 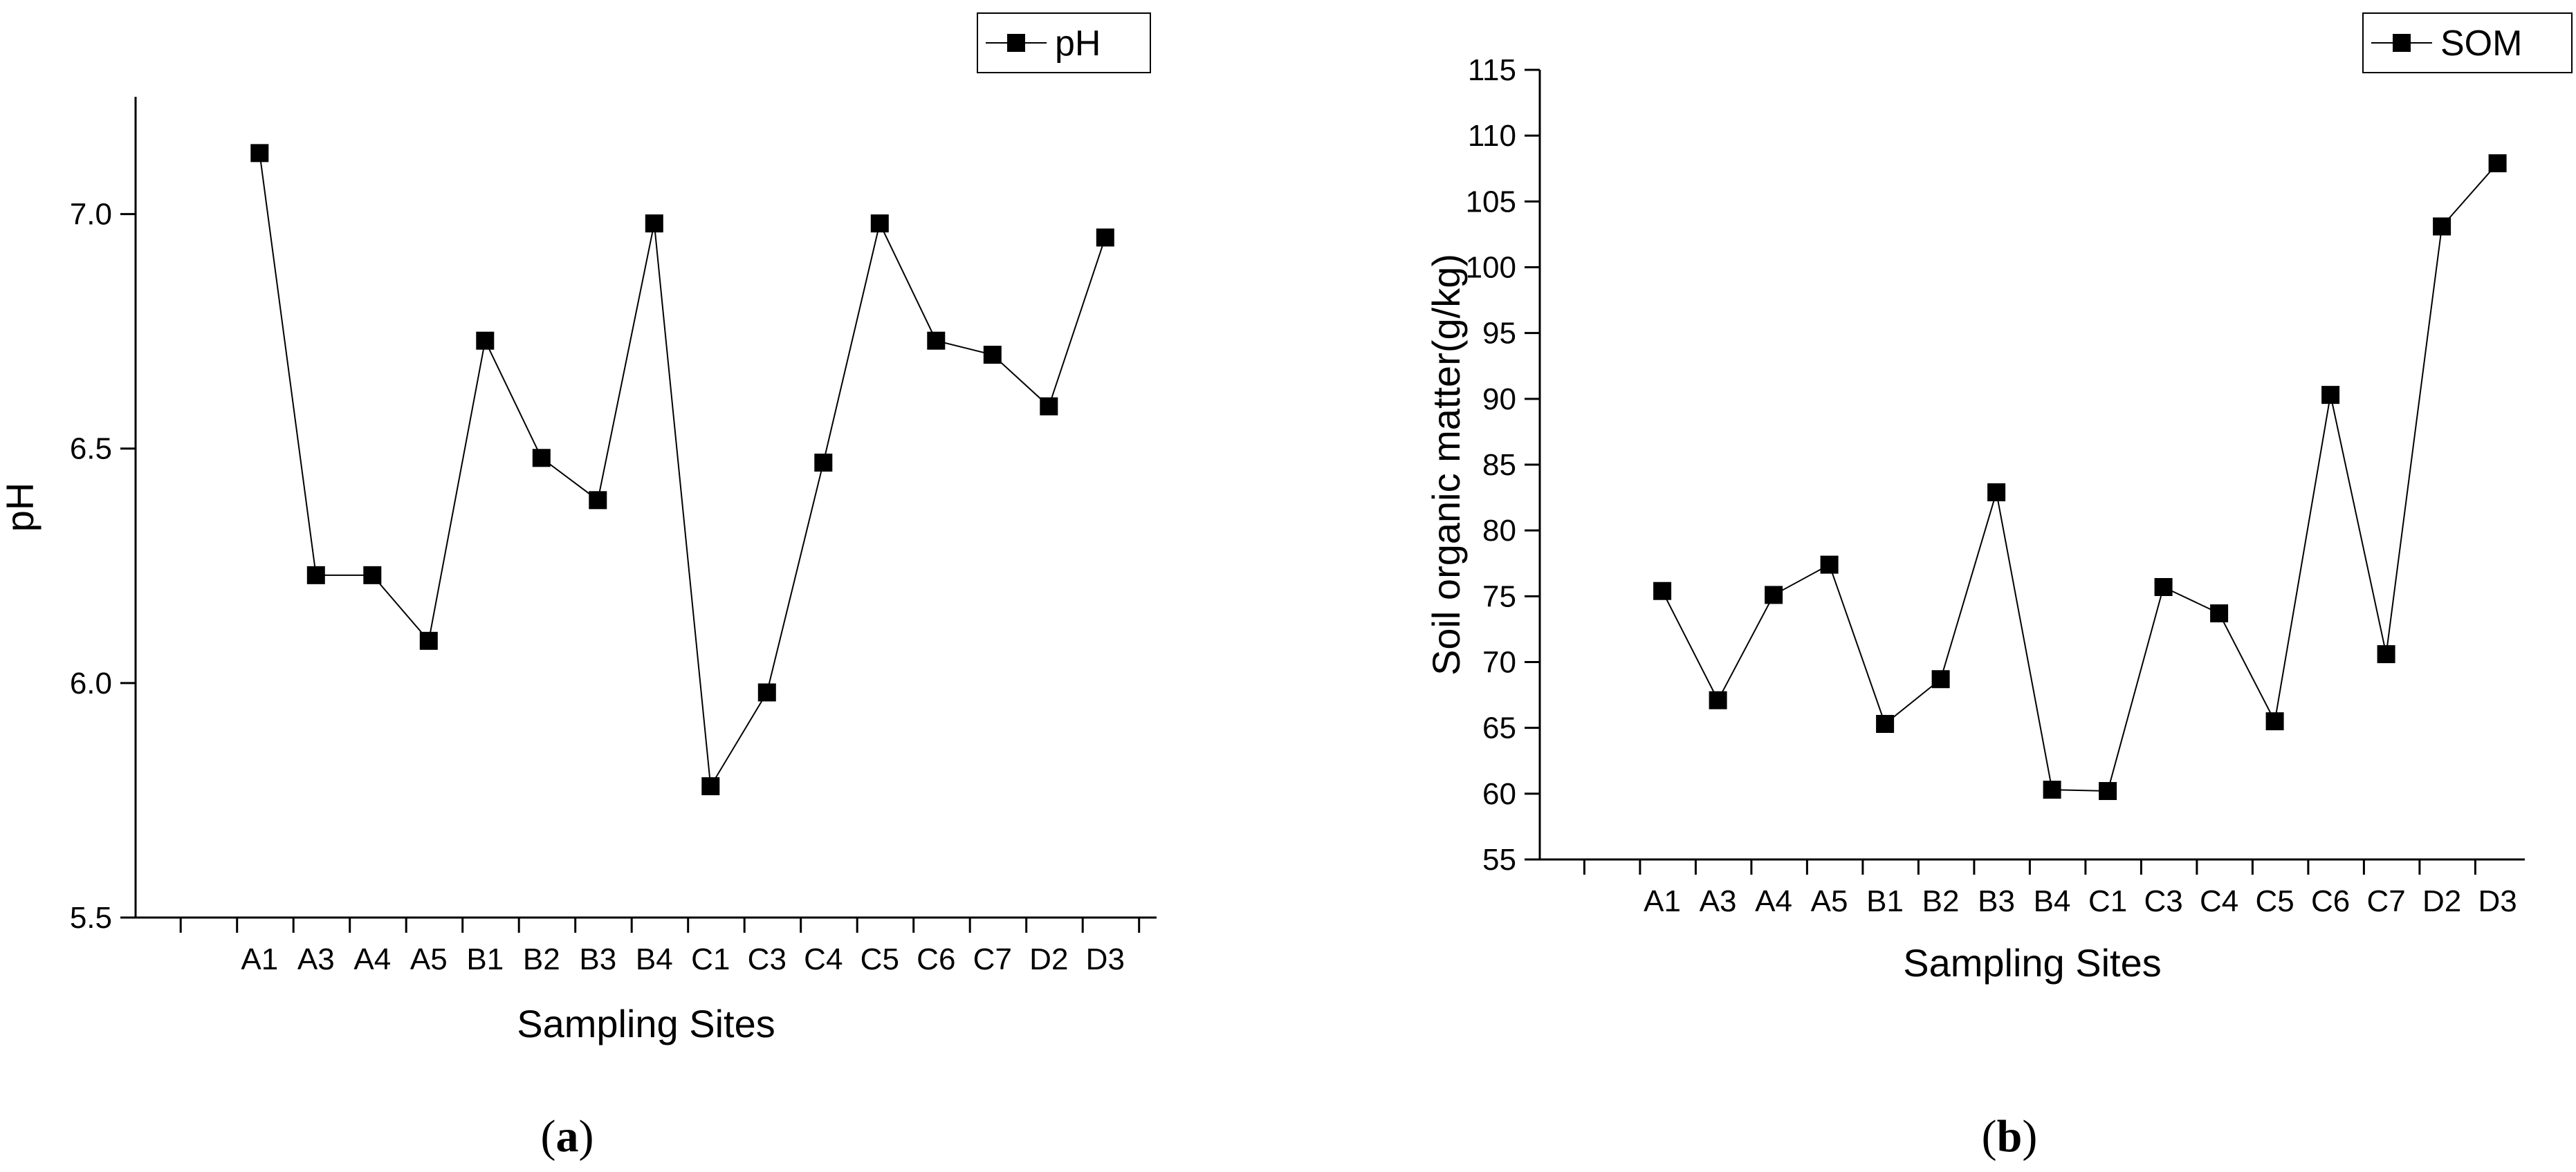 What do you see at coordinates (1499, 596) in the screenshot?
I see `y-tick-label: 75` at bounding box center [1499, 596].